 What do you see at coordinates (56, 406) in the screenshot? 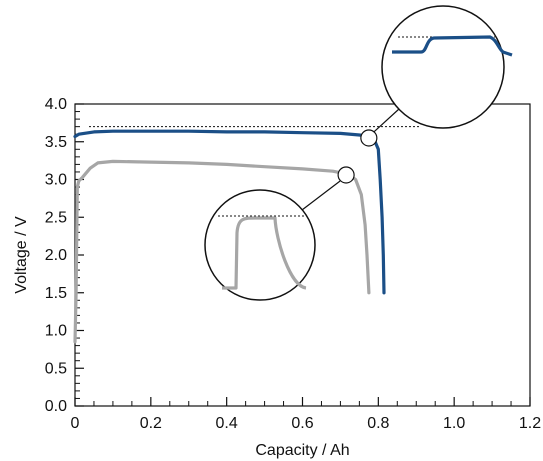
I see `y-tick-label: 0.0` at bounding box center [56, 406].